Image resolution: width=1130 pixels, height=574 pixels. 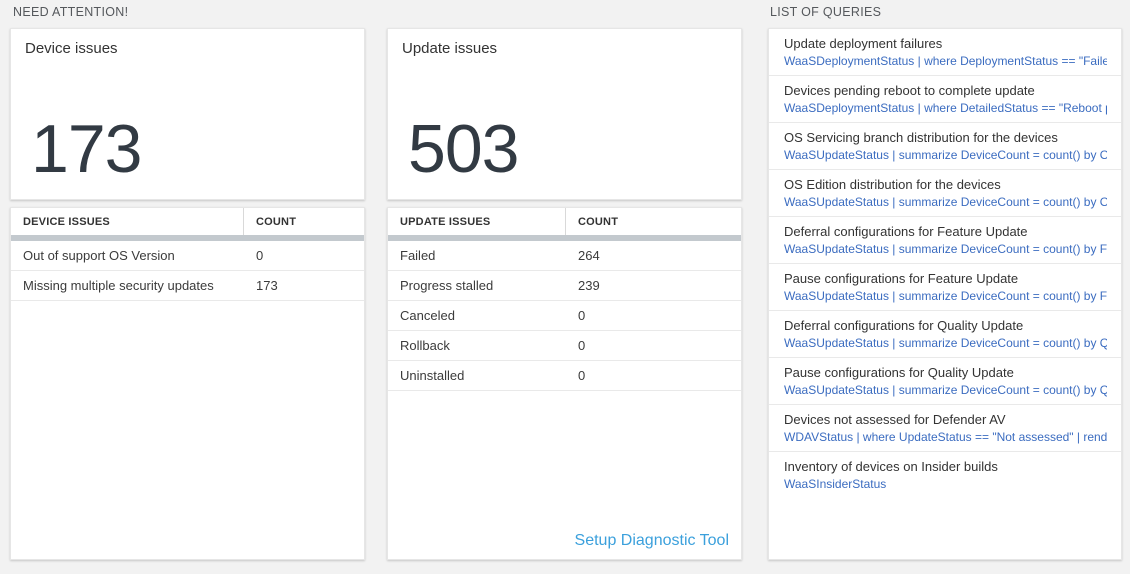 I want to click on table-row: Missing multiple security updates 173, so click(x=187, y=286).